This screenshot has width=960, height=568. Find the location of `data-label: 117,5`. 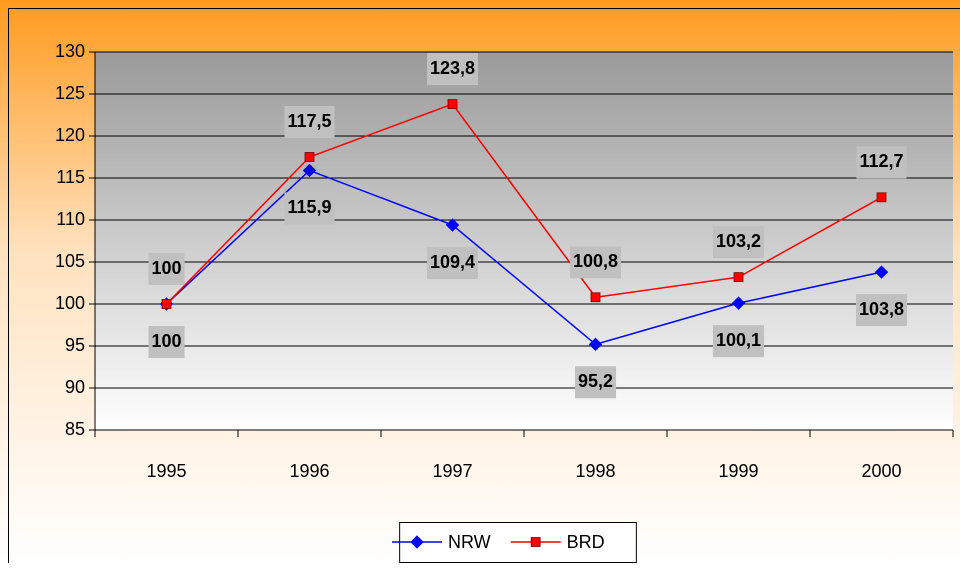

data-label: 117,5 is located at coordinates (309, 121).